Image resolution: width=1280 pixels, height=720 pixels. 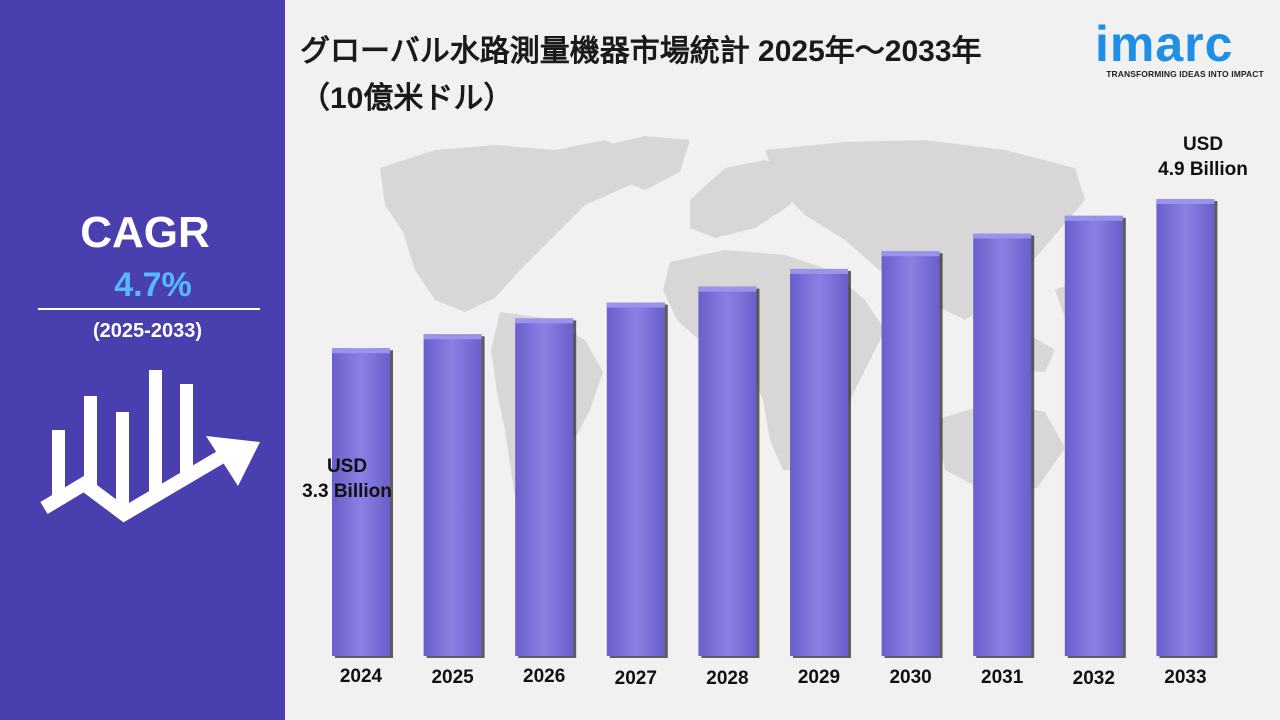 What do you see at coordinates (1002, 236) in the screenshot?
I see `bar-cap-2031` at bounding box center [1002, 236].